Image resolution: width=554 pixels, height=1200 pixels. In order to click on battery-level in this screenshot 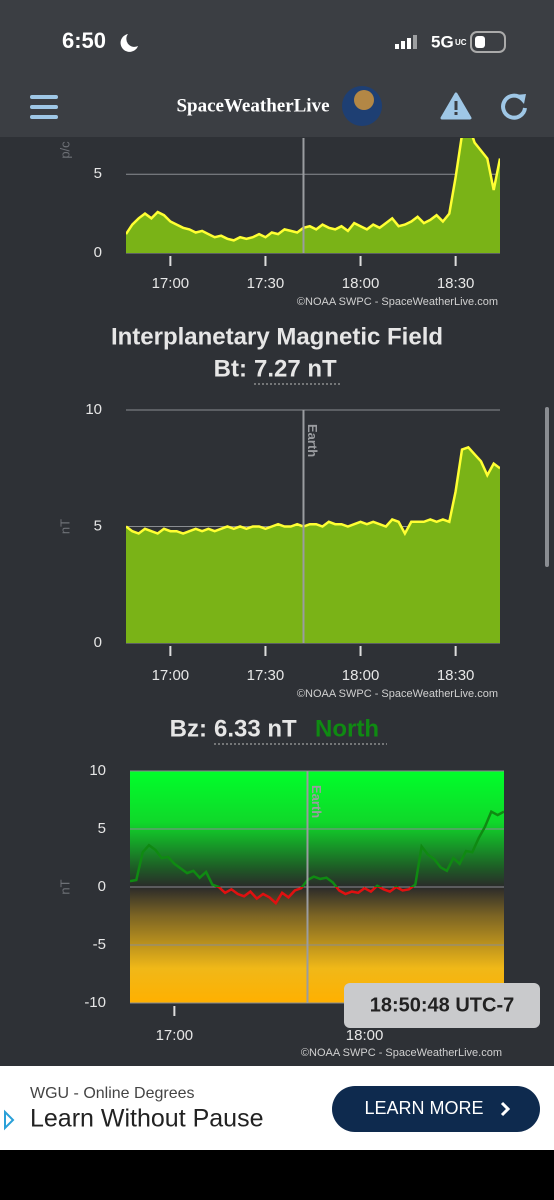, I will do `click(480, 42)`.